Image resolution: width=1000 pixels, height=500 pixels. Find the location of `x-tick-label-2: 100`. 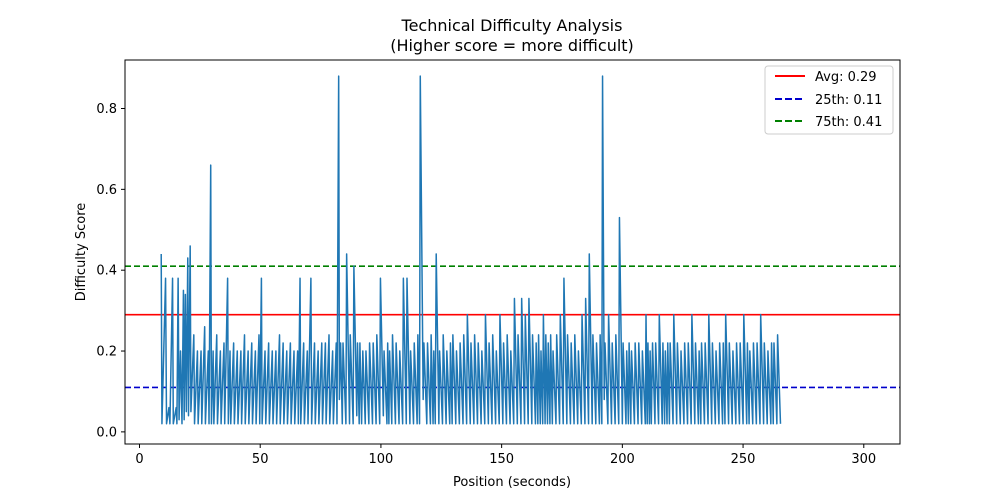

x-tick-label-2: 100 is located at coordinates (381, 459).